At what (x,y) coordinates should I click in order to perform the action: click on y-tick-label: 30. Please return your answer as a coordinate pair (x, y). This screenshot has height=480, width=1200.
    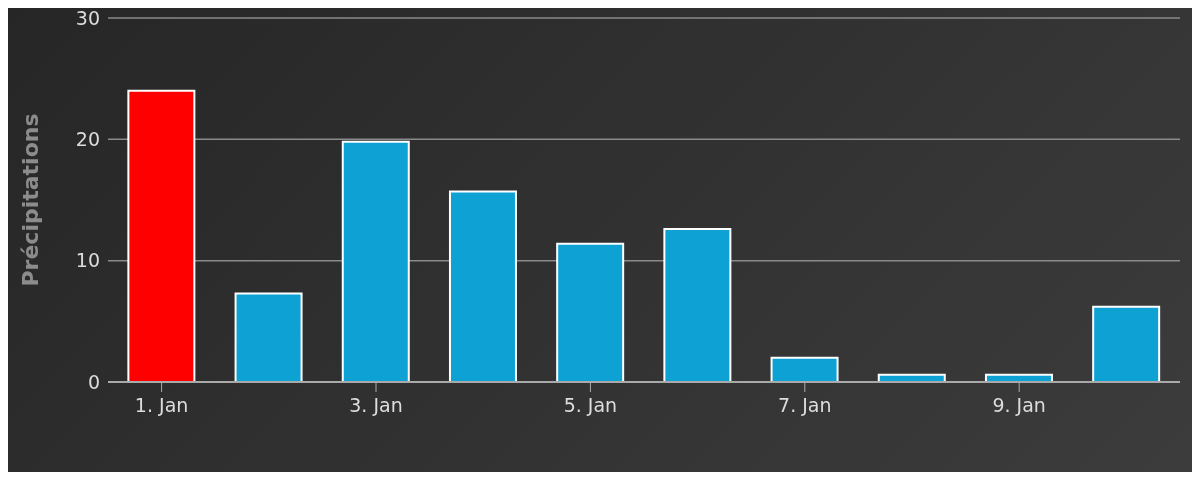
    Looking at the image, I should click on (87, 17).